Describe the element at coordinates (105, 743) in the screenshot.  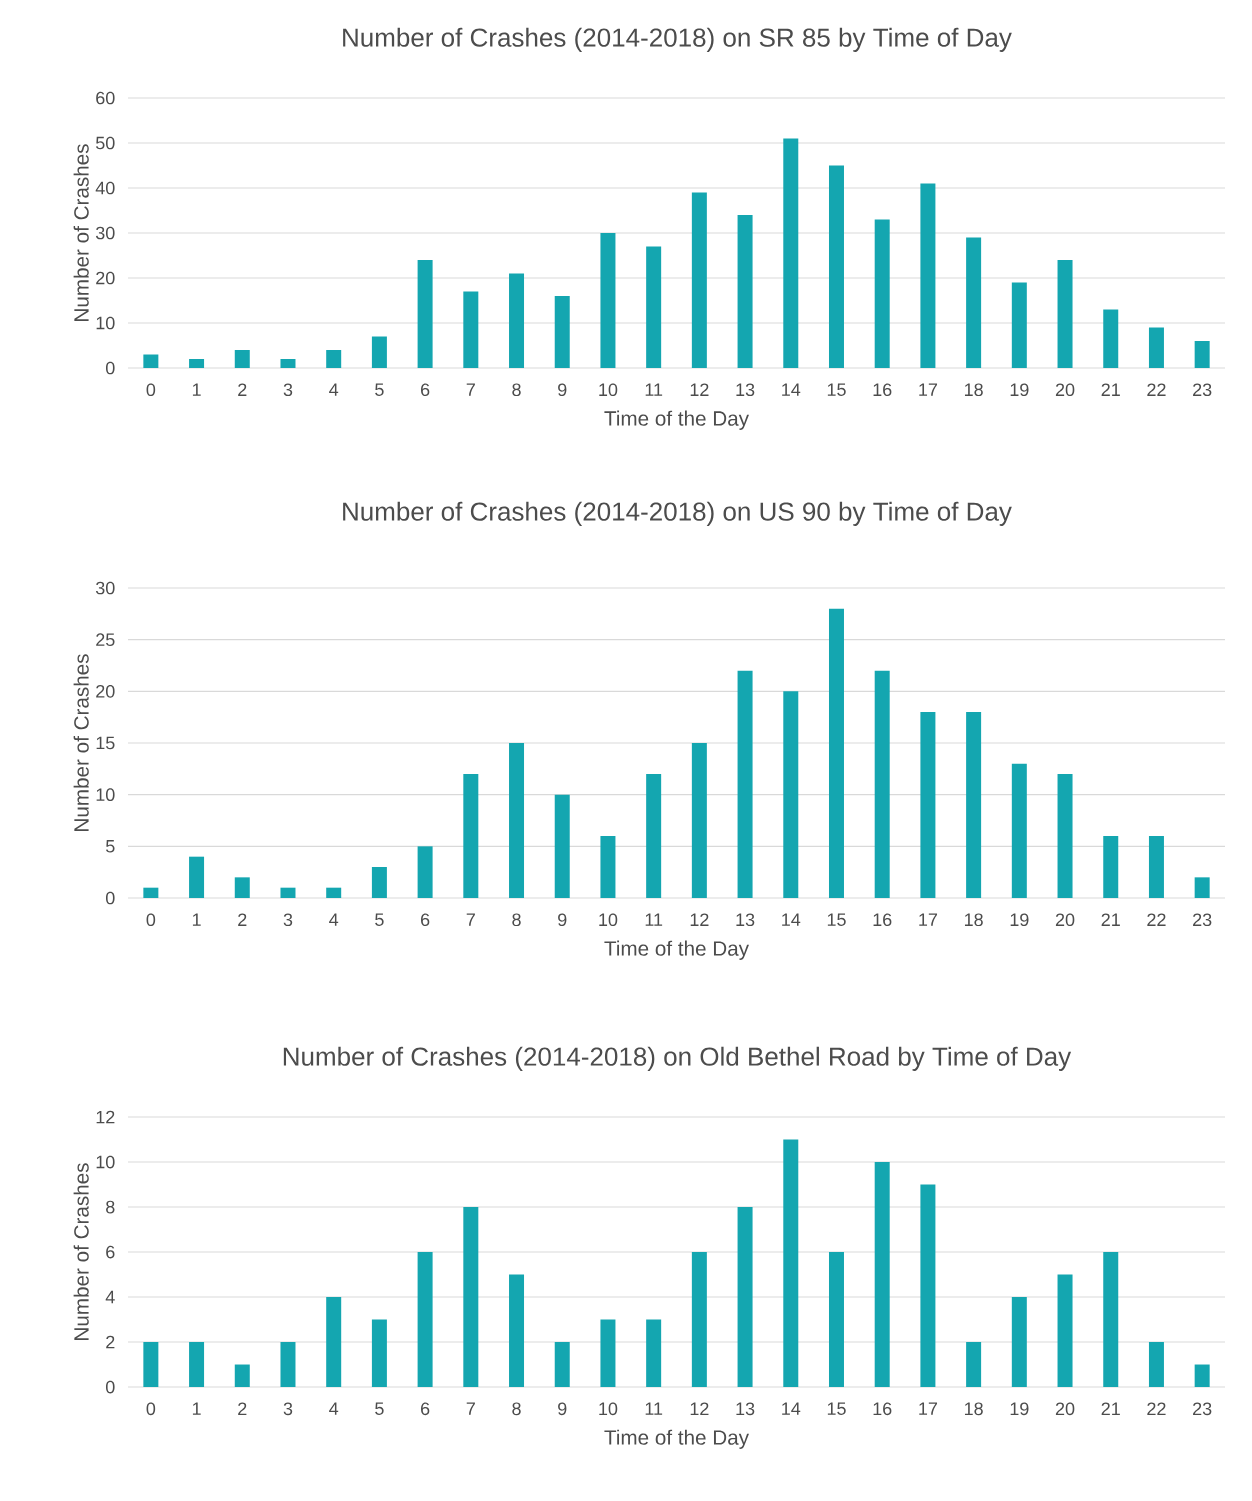
I see `y-tick-label: 15` at that location.